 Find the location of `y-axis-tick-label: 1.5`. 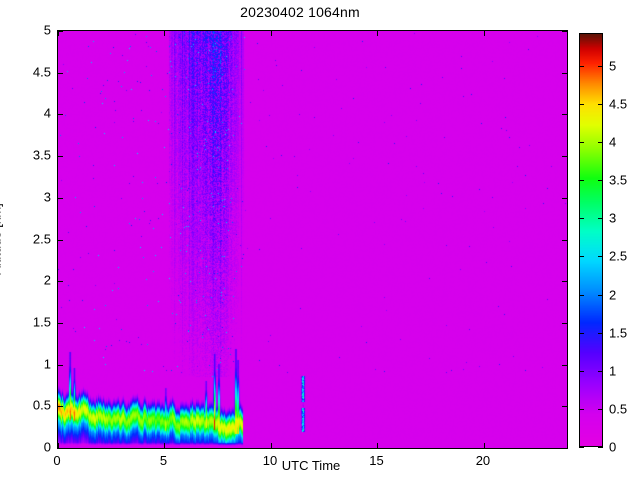

y-axis-tick-label: 1.5 is located at coordinates (41, 322).